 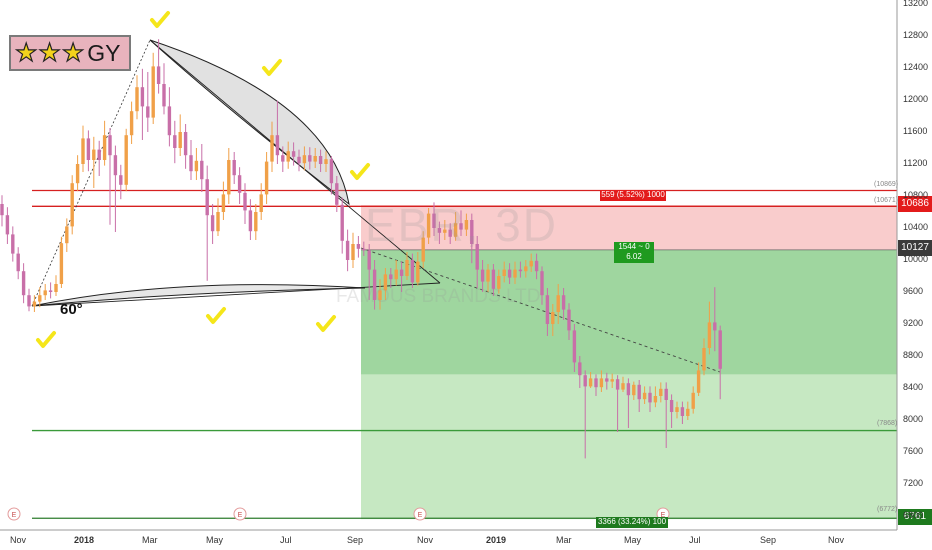 I want to click on price-tick-label: 12400, so click(x=916, y=67).